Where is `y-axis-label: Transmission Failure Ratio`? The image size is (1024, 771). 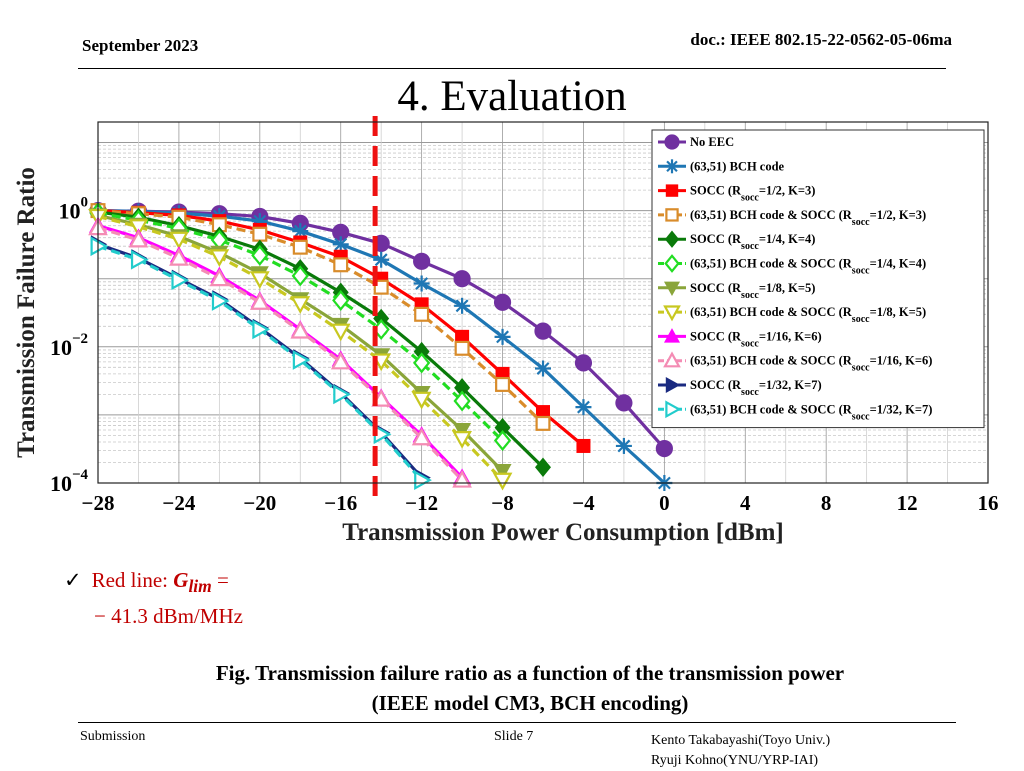 y-axis-label: Transmission Failure Ratio is located at coordinates (26, 312).